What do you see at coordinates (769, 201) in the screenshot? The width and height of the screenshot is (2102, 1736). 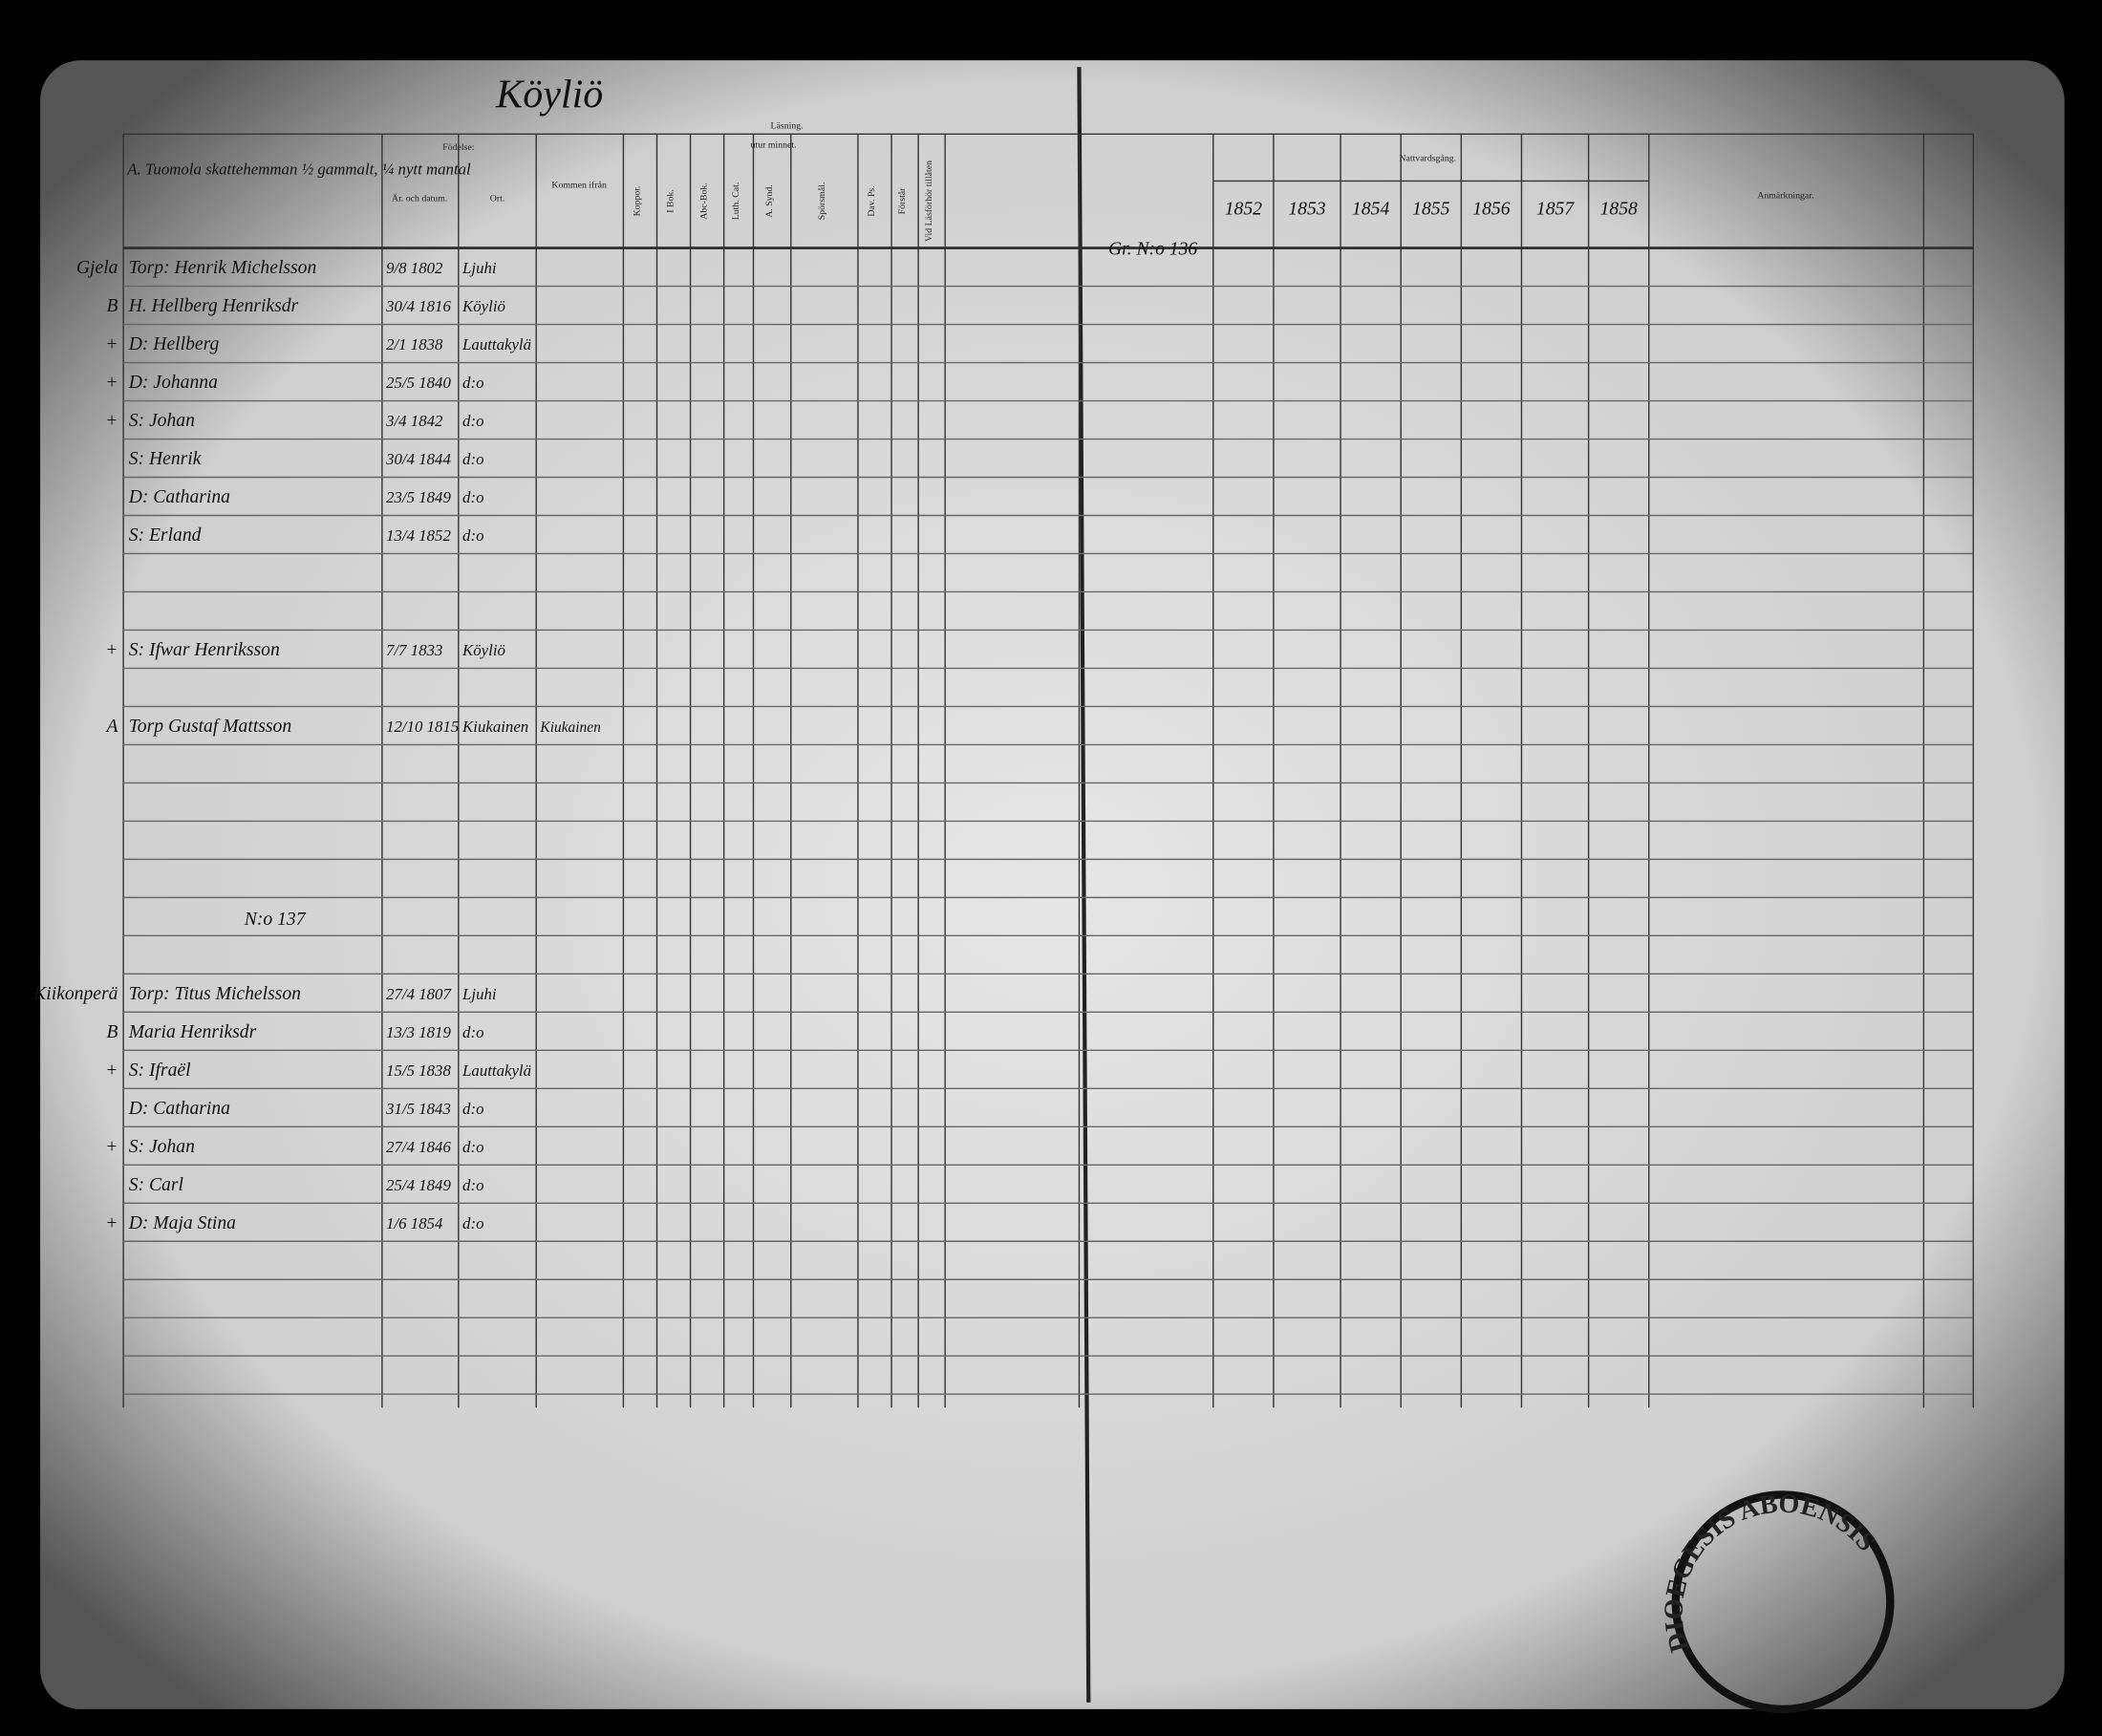 I see `col-header: A. Synd.` at bounding box center [769, 201].